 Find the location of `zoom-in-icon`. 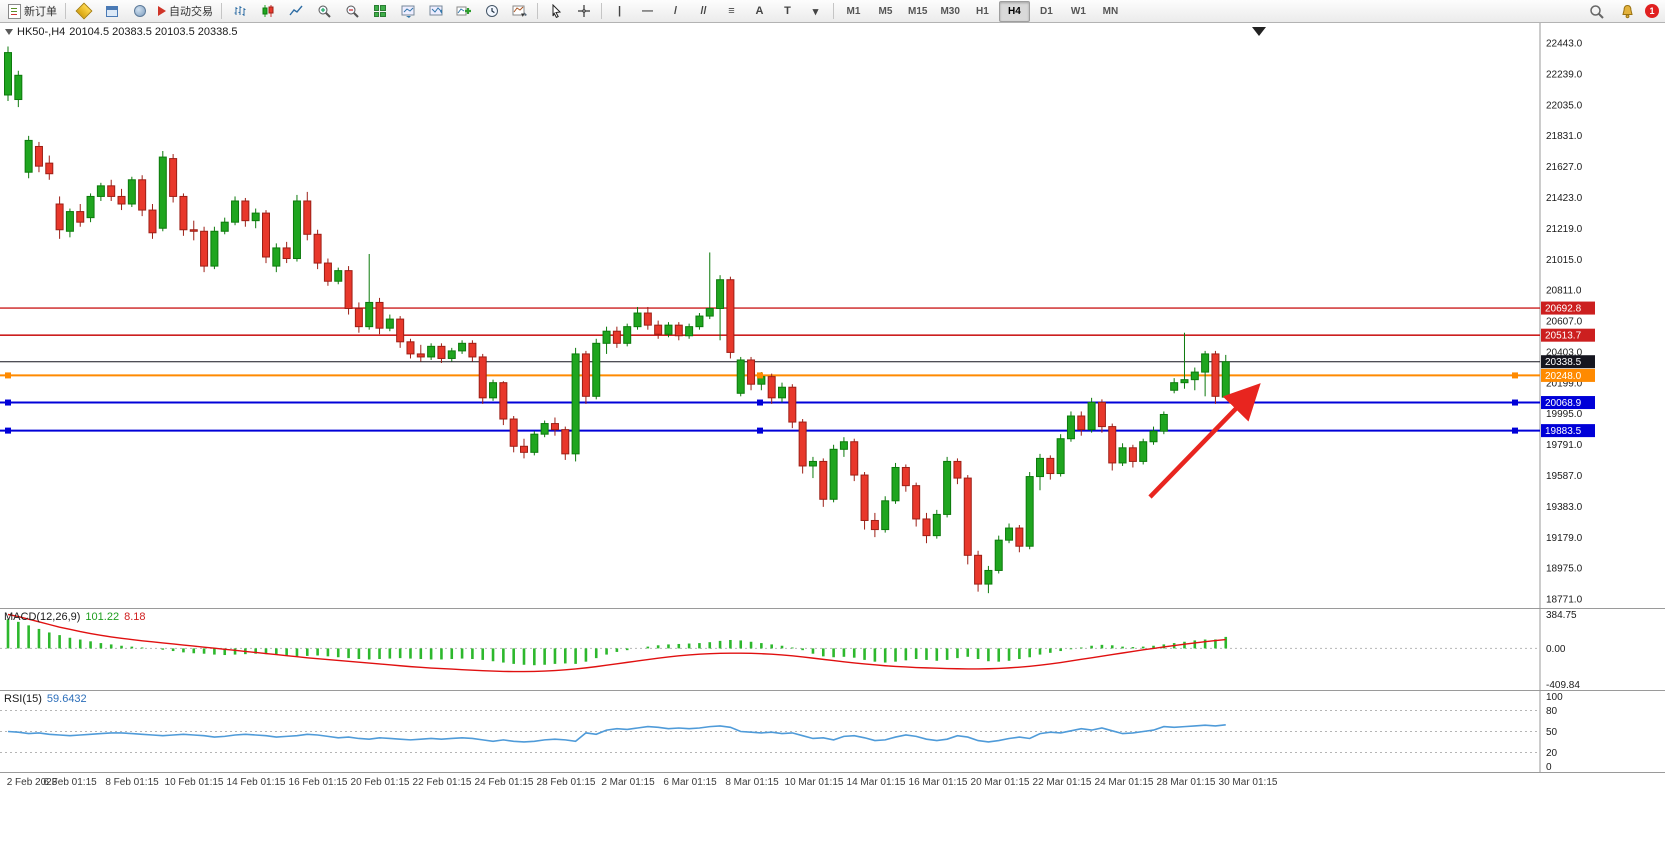

zoom-in-icon is located at coordinates (324, 11).